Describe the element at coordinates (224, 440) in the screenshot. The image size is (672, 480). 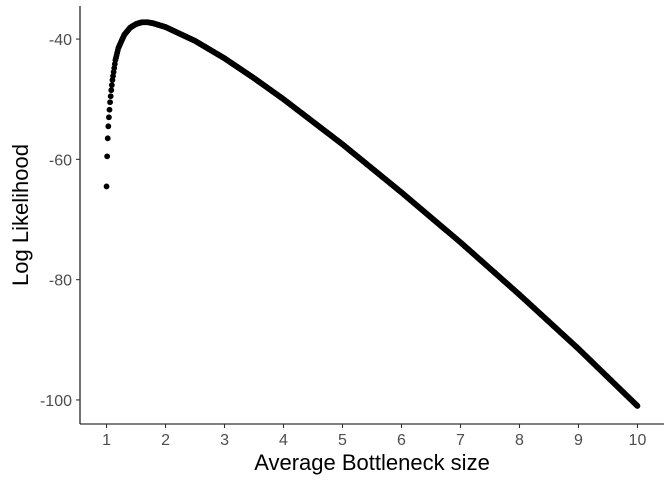
I see `x-tick-label: 3` at that location.